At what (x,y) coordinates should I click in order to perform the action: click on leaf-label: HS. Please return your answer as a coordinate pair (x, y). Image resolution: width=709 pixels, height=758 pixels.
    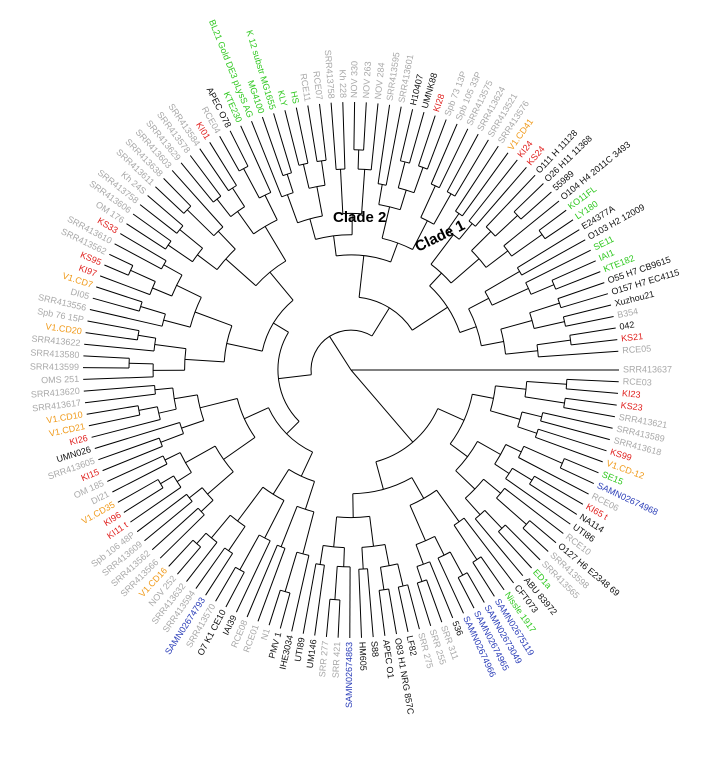
    Looking at the image, I should click on (295, 97).